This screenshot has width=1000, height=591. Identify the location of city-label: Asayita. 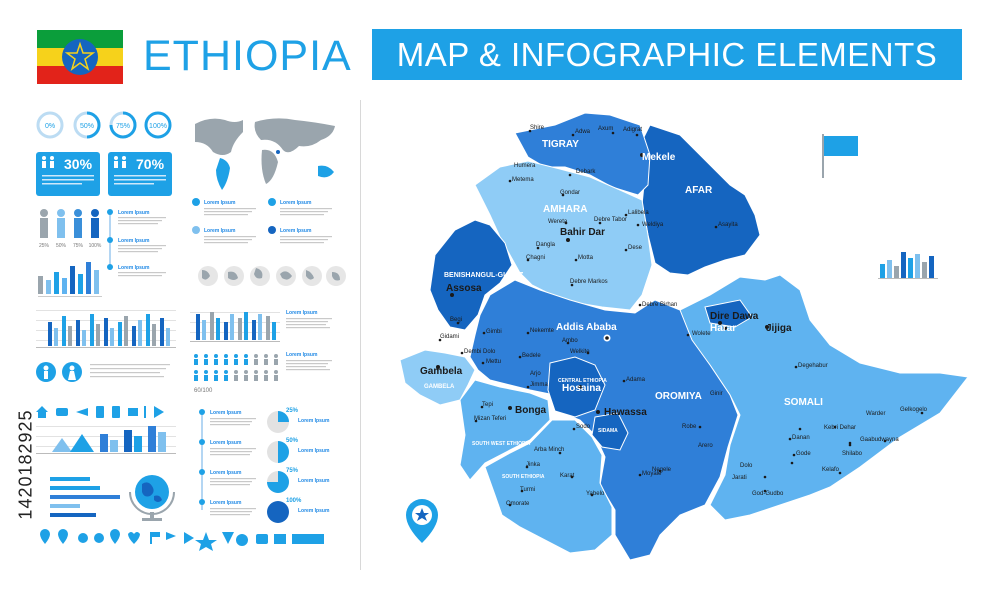
(728, 225).